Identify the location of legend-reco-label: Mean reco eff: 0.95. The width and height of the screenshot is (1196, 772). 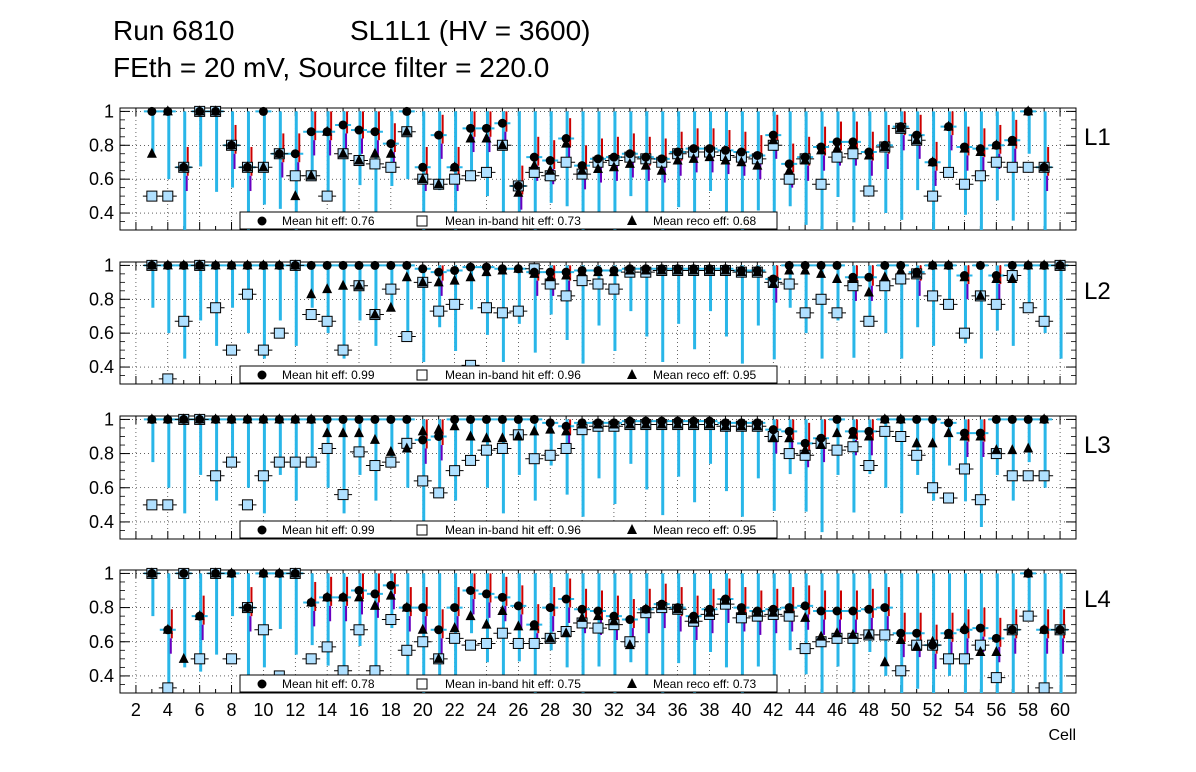
(705, 530).